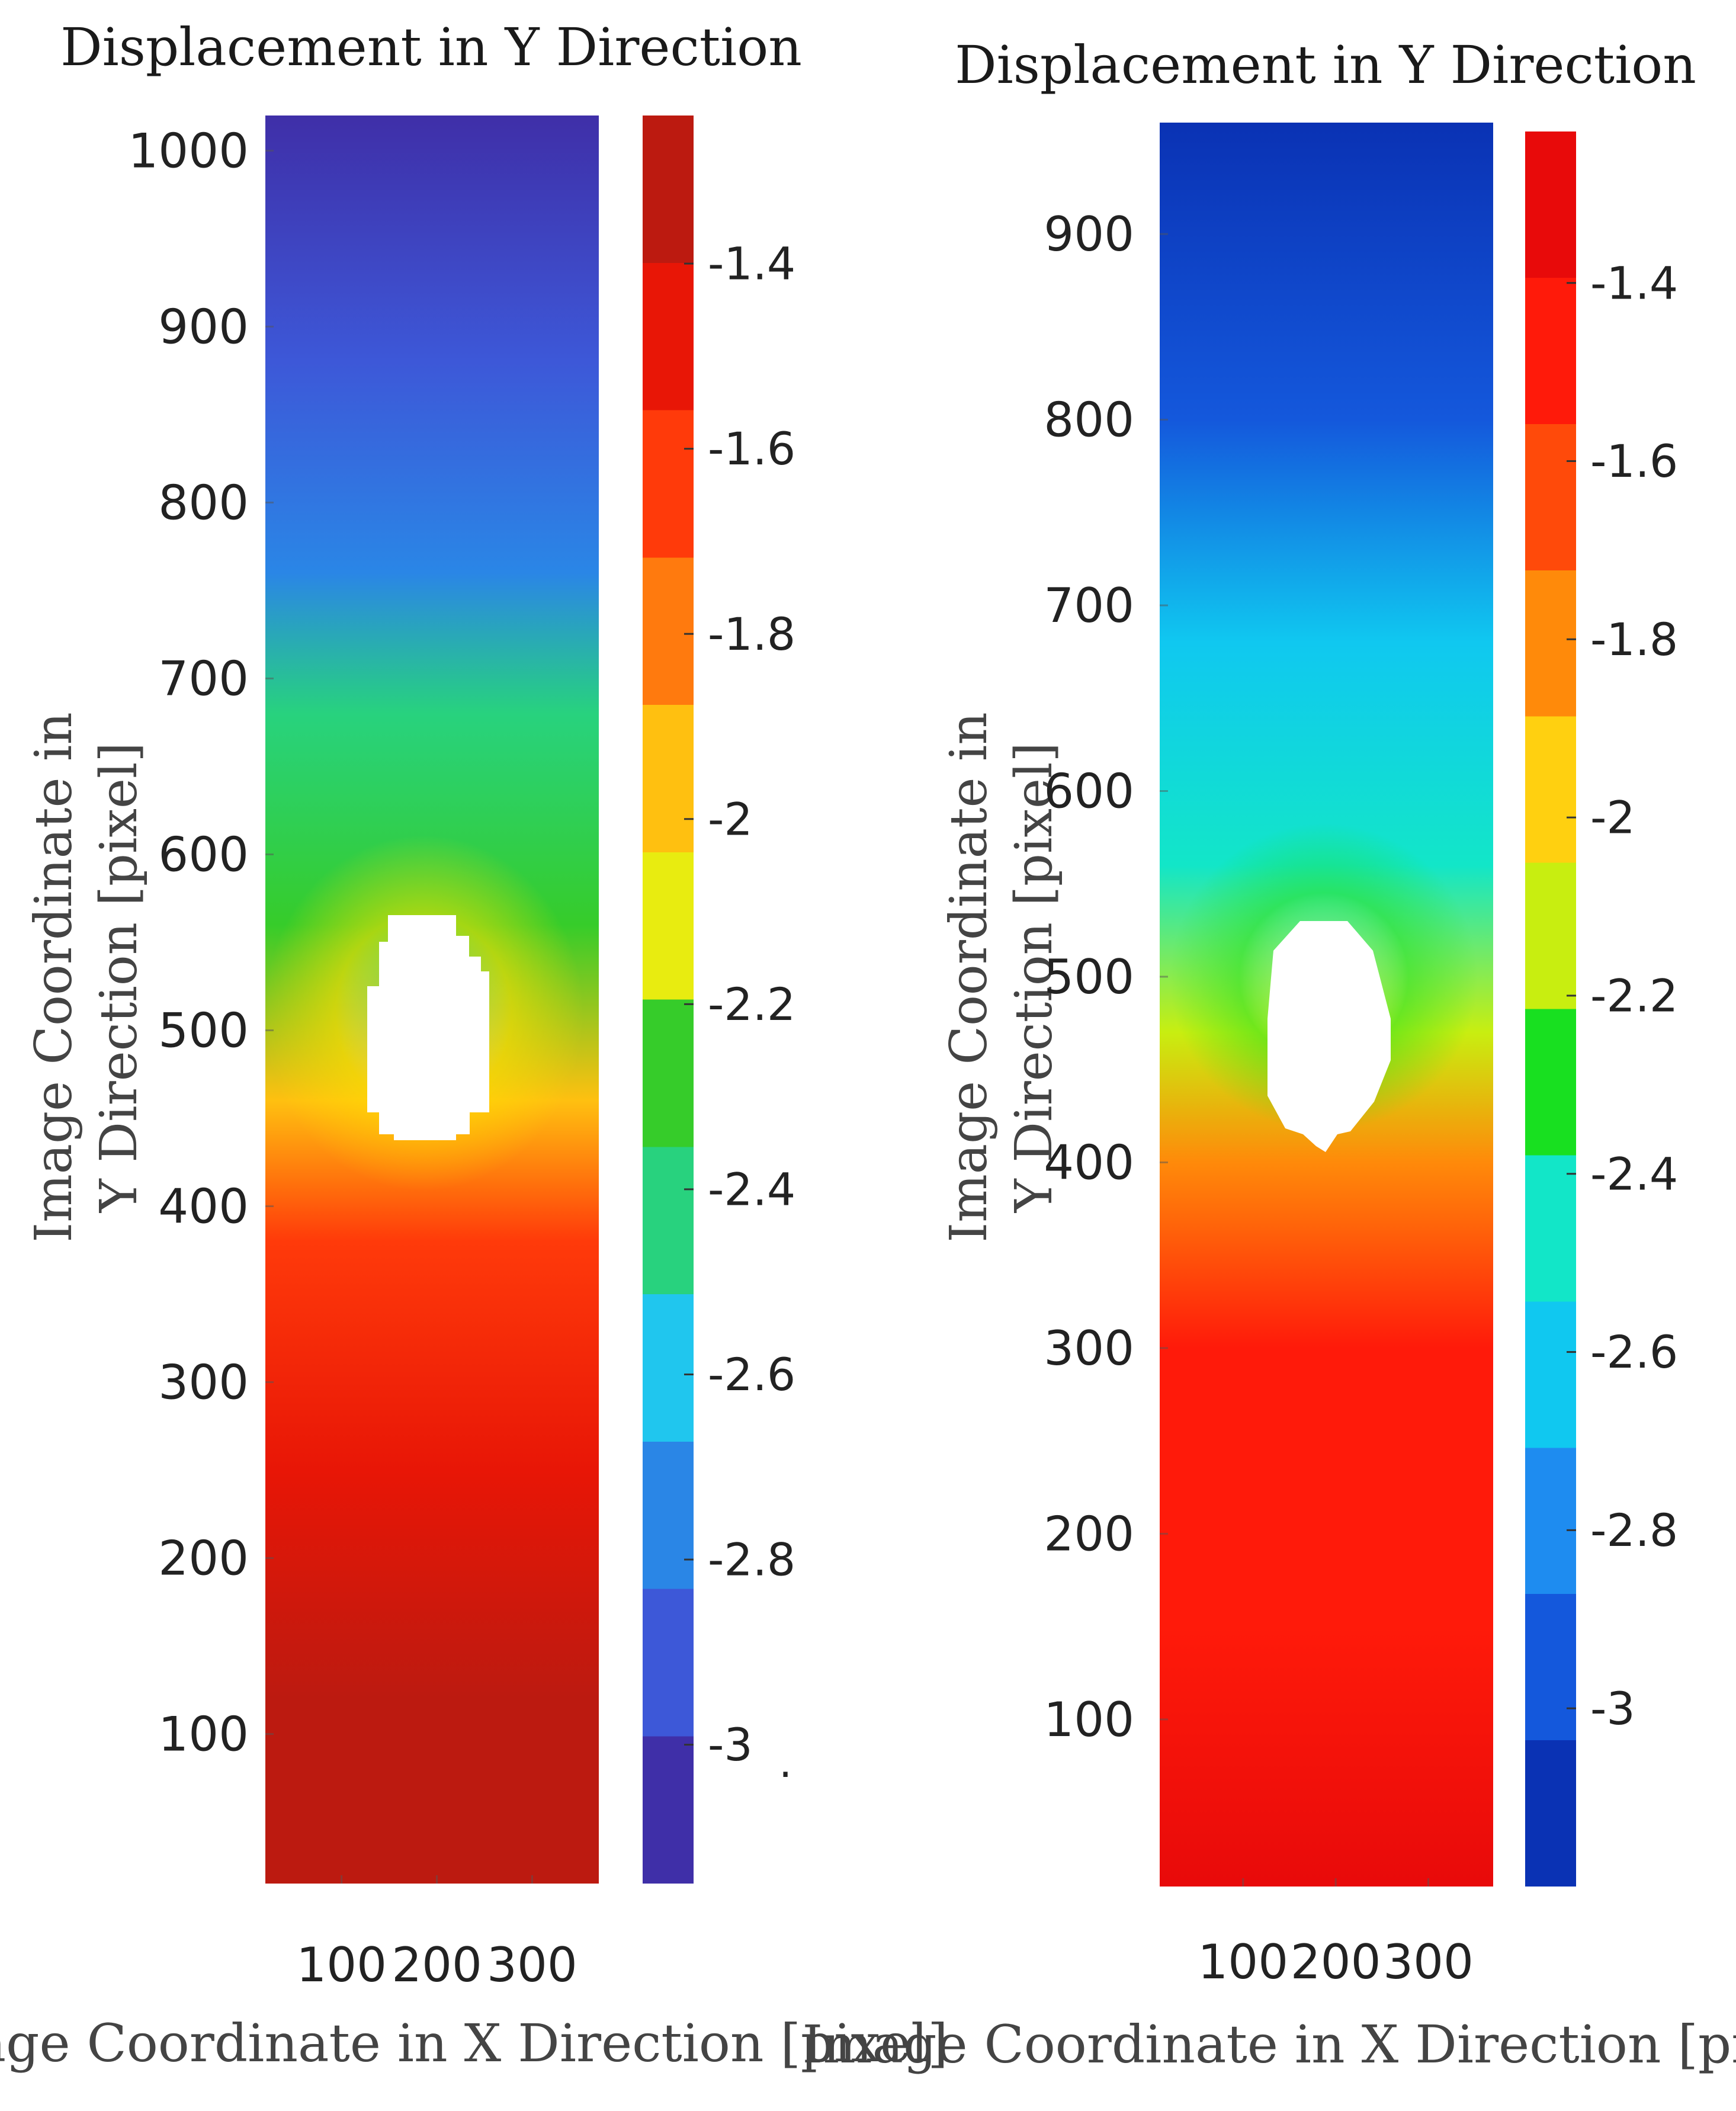  What do you see at coordinates (119, 977) in the screenshot?
I see `left-ylabel-line-2: Y Direction [pixel]` at bounding box center [119, 977].